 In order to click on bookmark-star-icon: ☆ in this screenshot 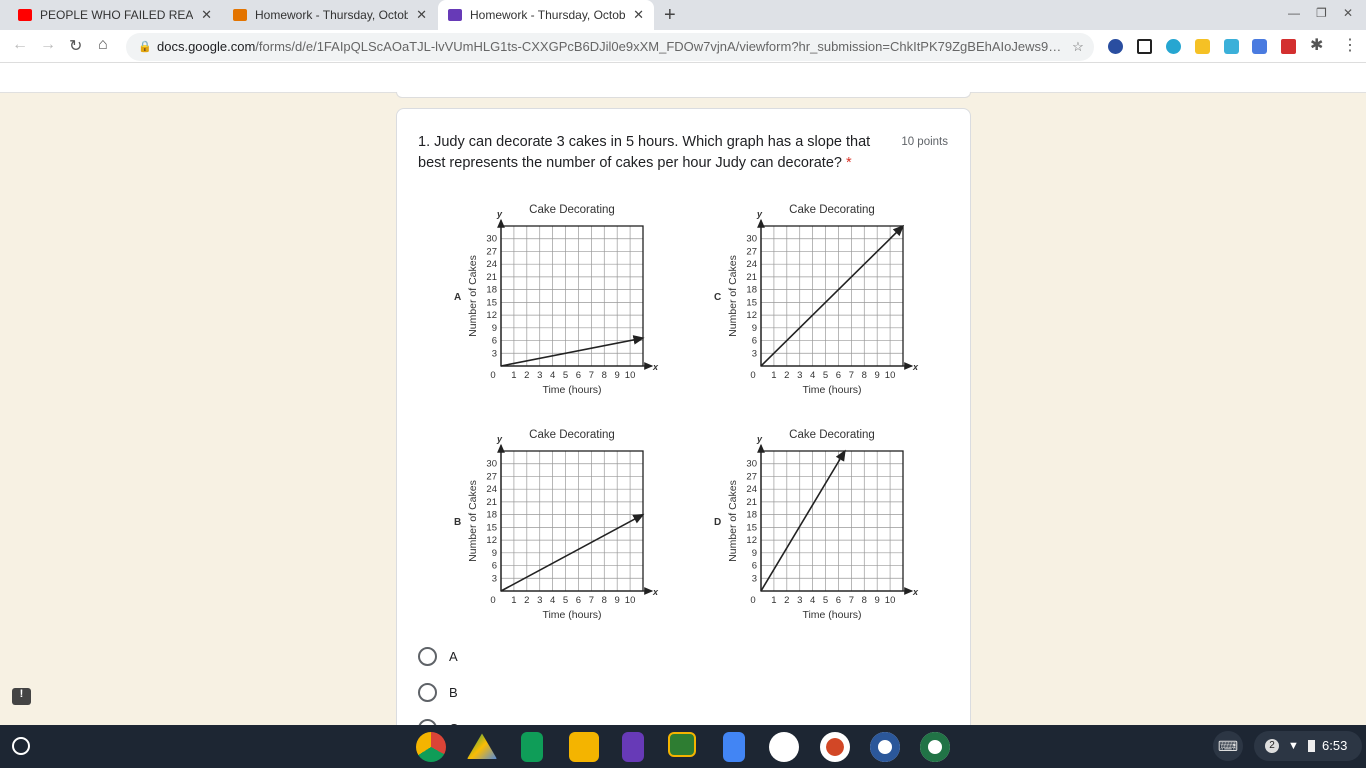, I will do `click(1078, 46)`.